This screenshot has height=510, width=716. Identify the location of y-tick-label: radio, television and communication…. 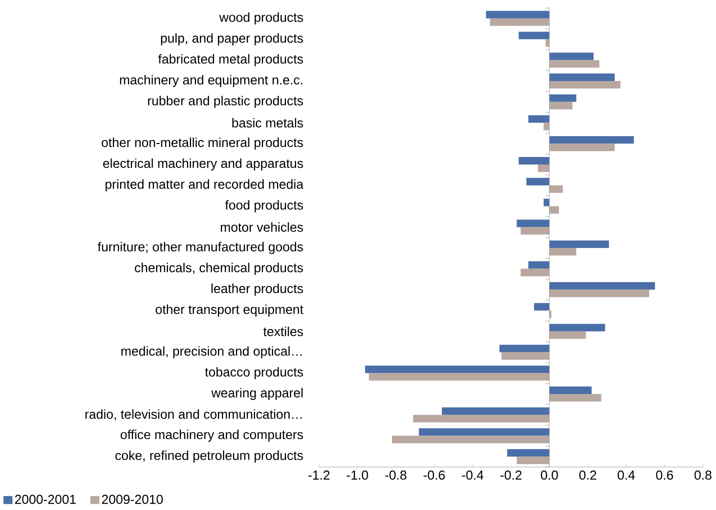
(193, 414).